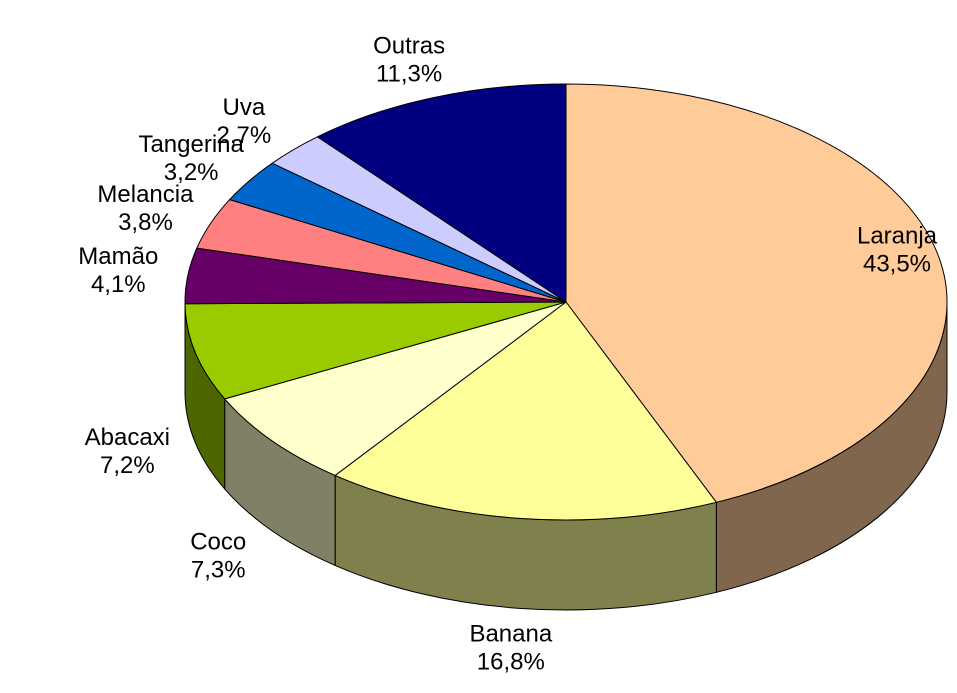 This screenshot has width=957, height=693. I want to click on slice-value-label: 43,5%, so click(897, 263).